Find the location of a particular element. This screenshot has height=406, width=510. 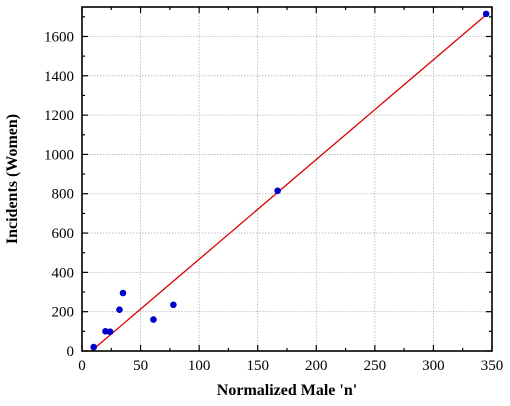

x-tick-label: 100 is located at coordinates (199, 366).